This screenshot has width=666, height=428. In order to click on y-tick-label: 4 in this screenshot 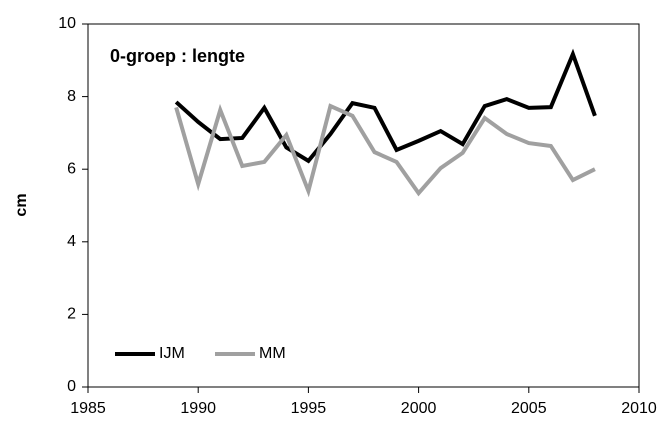, I will do `click(71, 241)`.